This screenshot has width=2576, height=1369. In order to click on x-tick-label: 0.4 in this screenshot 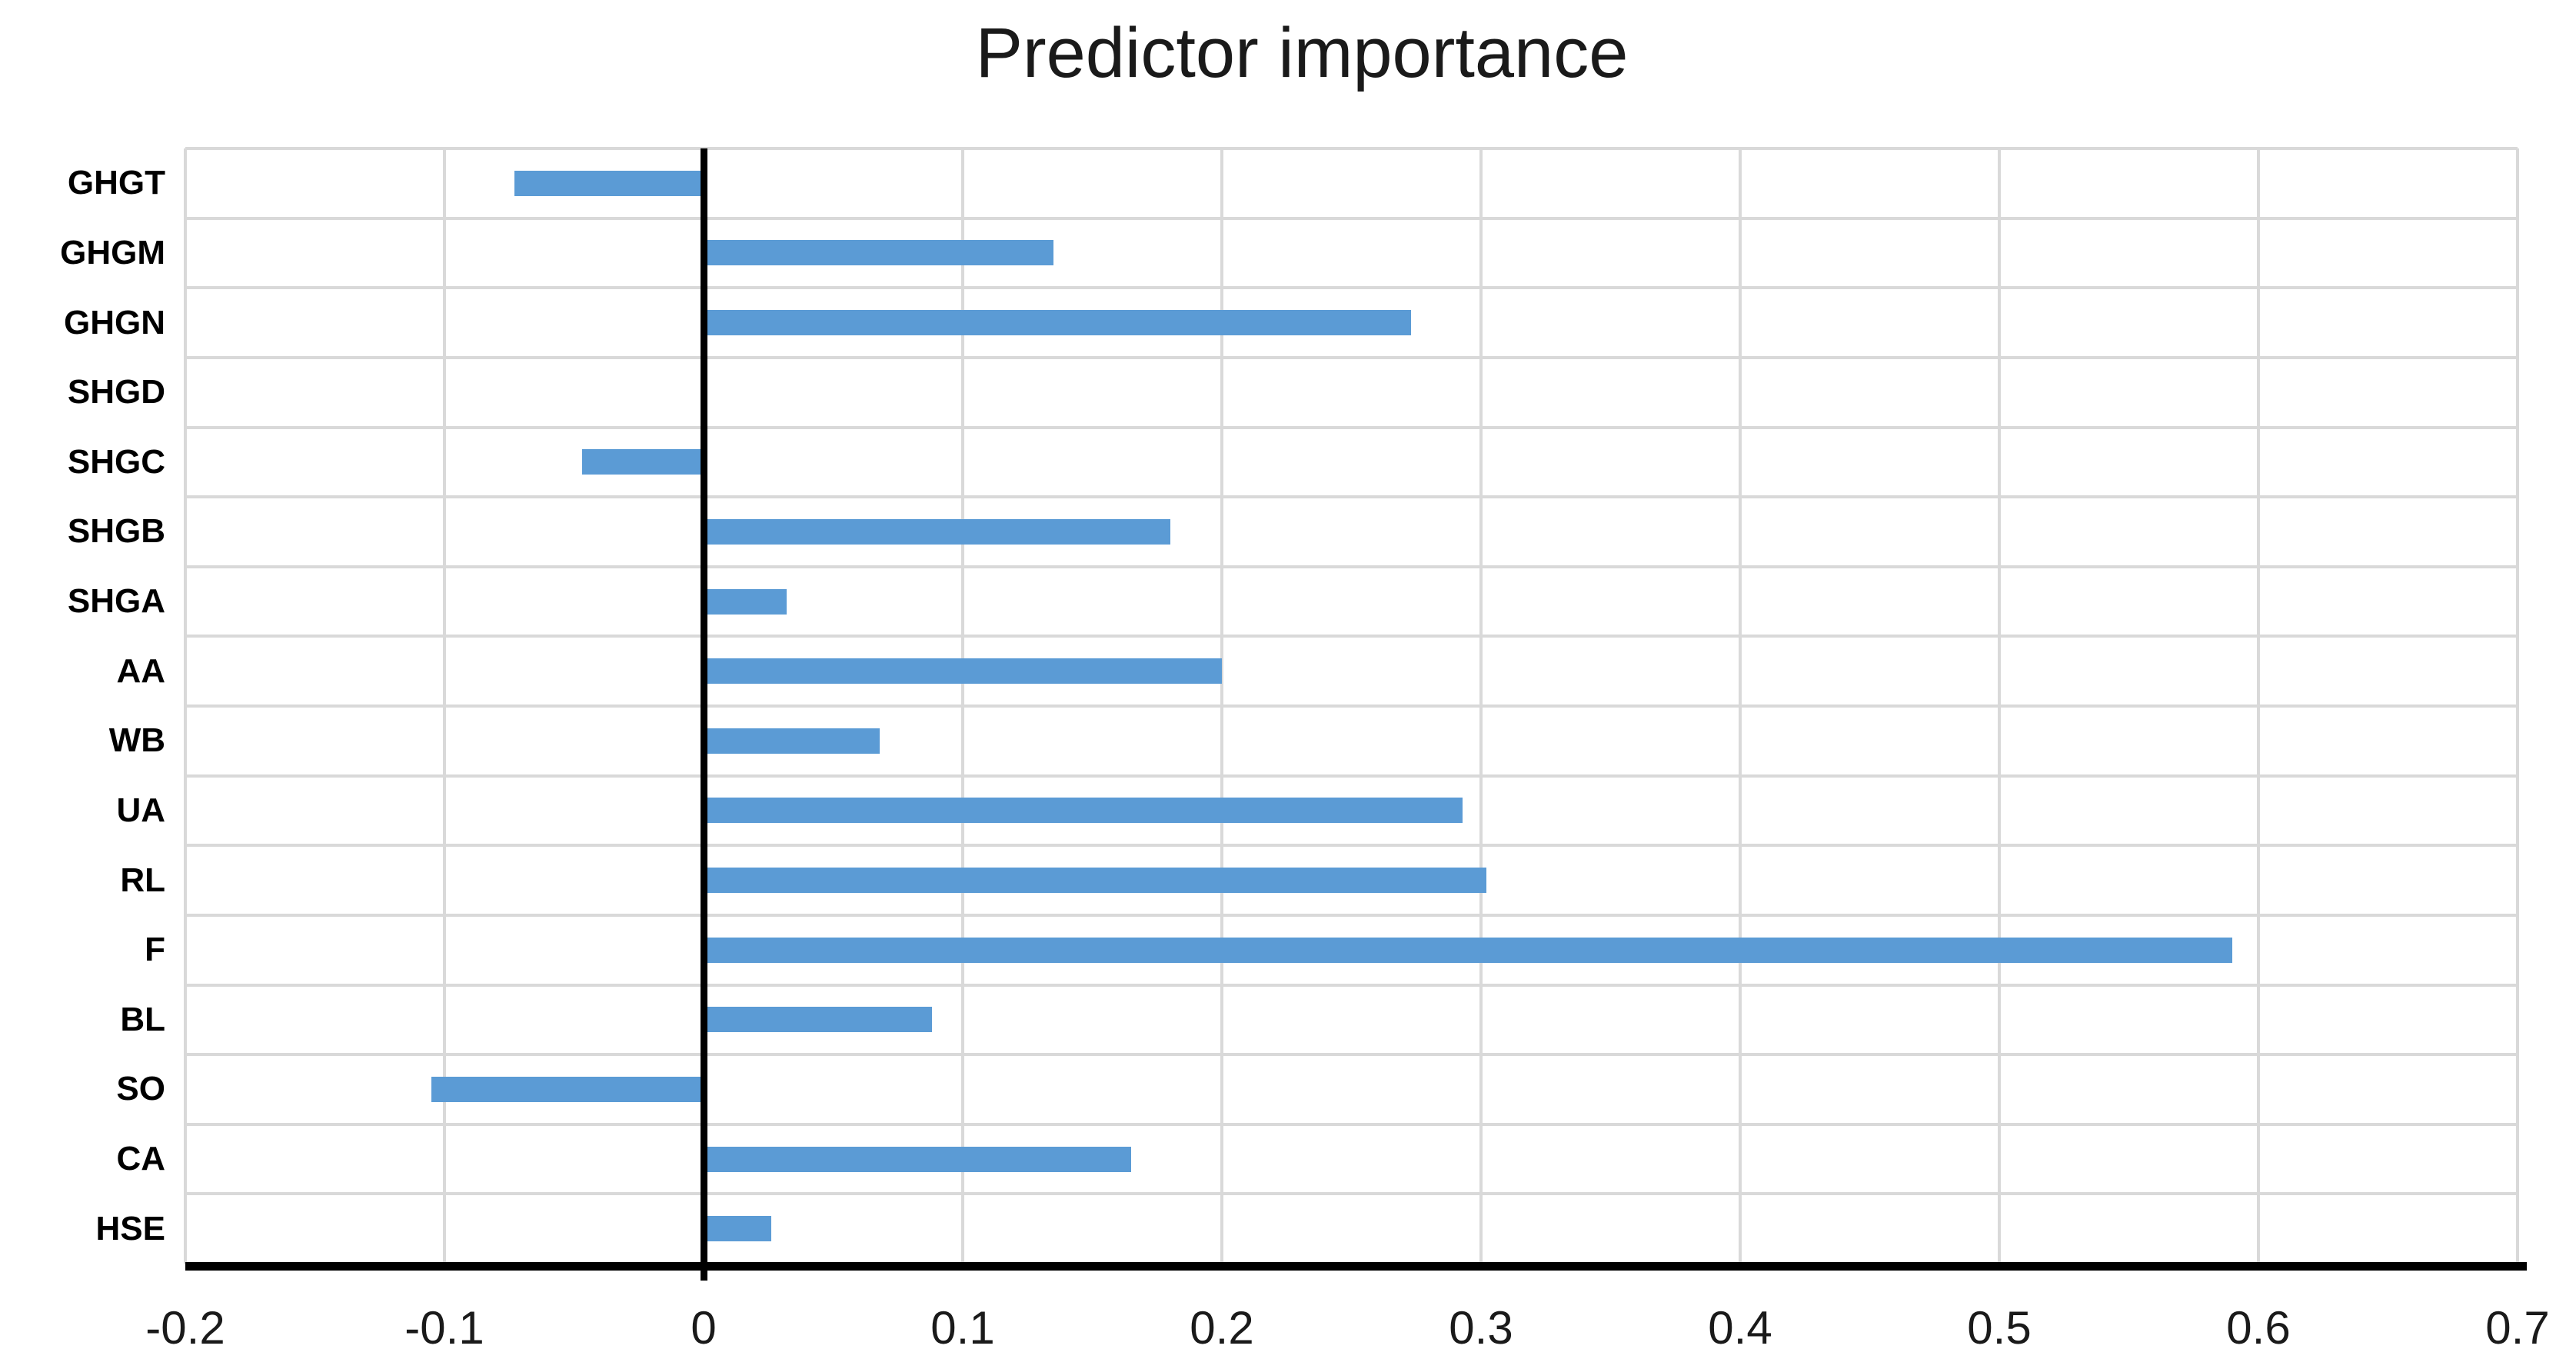, I will do `click(1740, 1328)`.